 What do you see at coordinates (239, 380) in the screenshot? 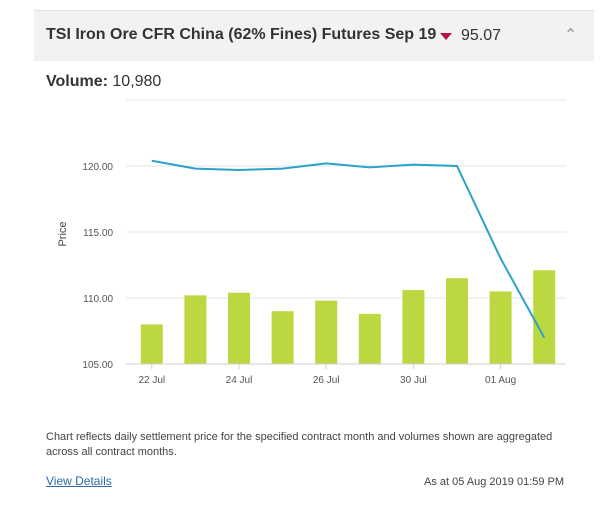
I see `x-tick-label: 24 Jul` at bounding box center [239, 380].